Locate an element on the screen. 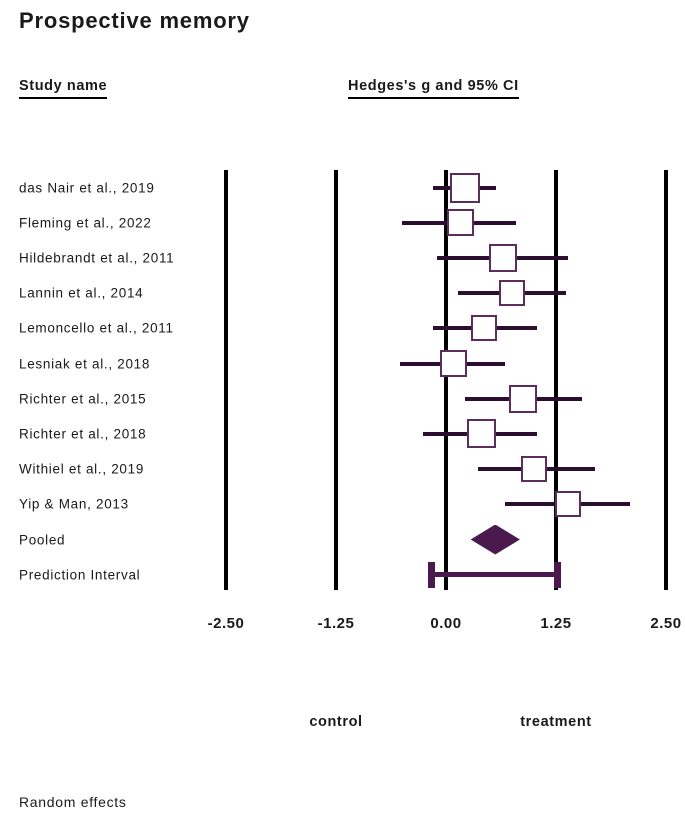 The height and width of the screenshot is (832, 685). study-name: Lannin et al., 2014 is located at coordinates (81, 293).